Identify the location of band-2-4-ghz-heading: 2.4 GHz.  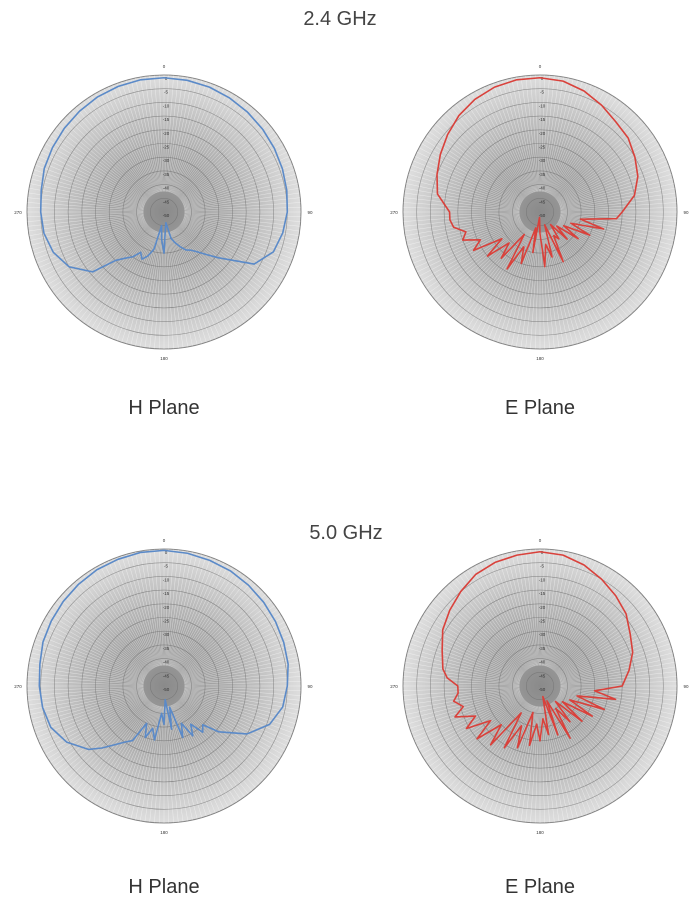
(340, 19).